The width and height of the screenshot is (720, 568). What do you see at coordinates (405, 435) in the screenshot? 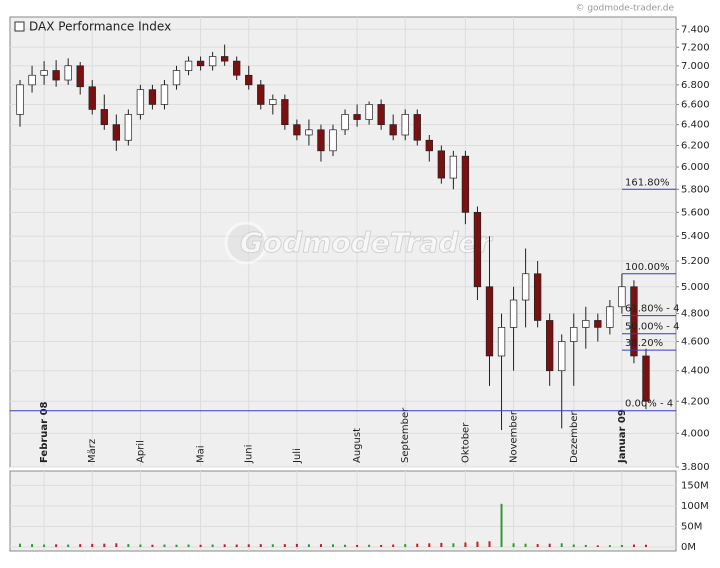
I see `x-tick-label: September` at bounding box center [405, 435].